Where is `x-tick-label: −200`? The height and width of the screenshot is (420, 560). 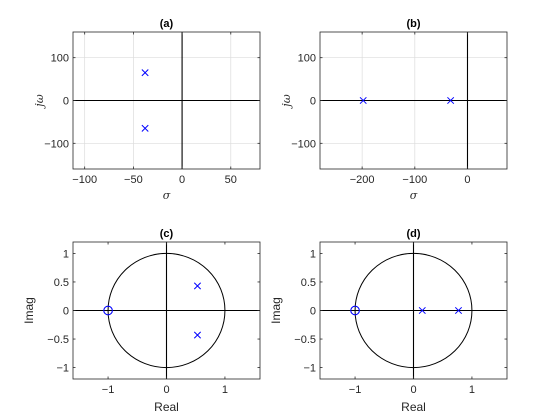 x-tick-label: −200 is located at coordinates (362, 180).